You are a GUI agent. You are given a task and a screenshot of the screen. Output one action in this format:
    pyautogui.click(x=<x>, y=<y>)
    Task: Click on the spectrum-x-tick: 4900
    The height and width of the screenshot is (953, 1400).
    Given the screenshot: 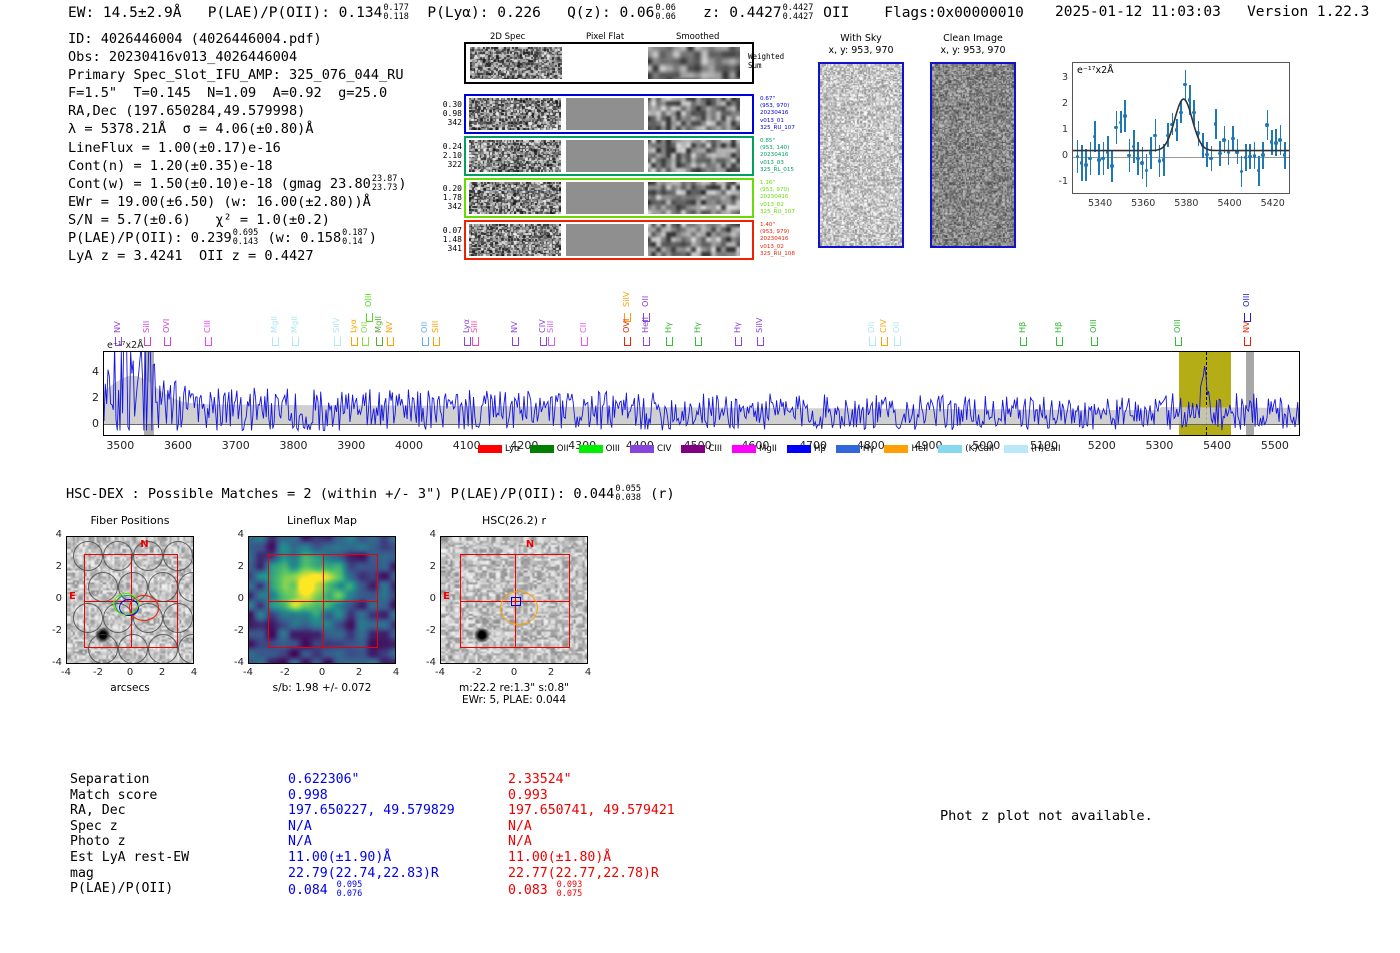 What is the action you would take?
    pyautogui.click(x=928, y=445)
    